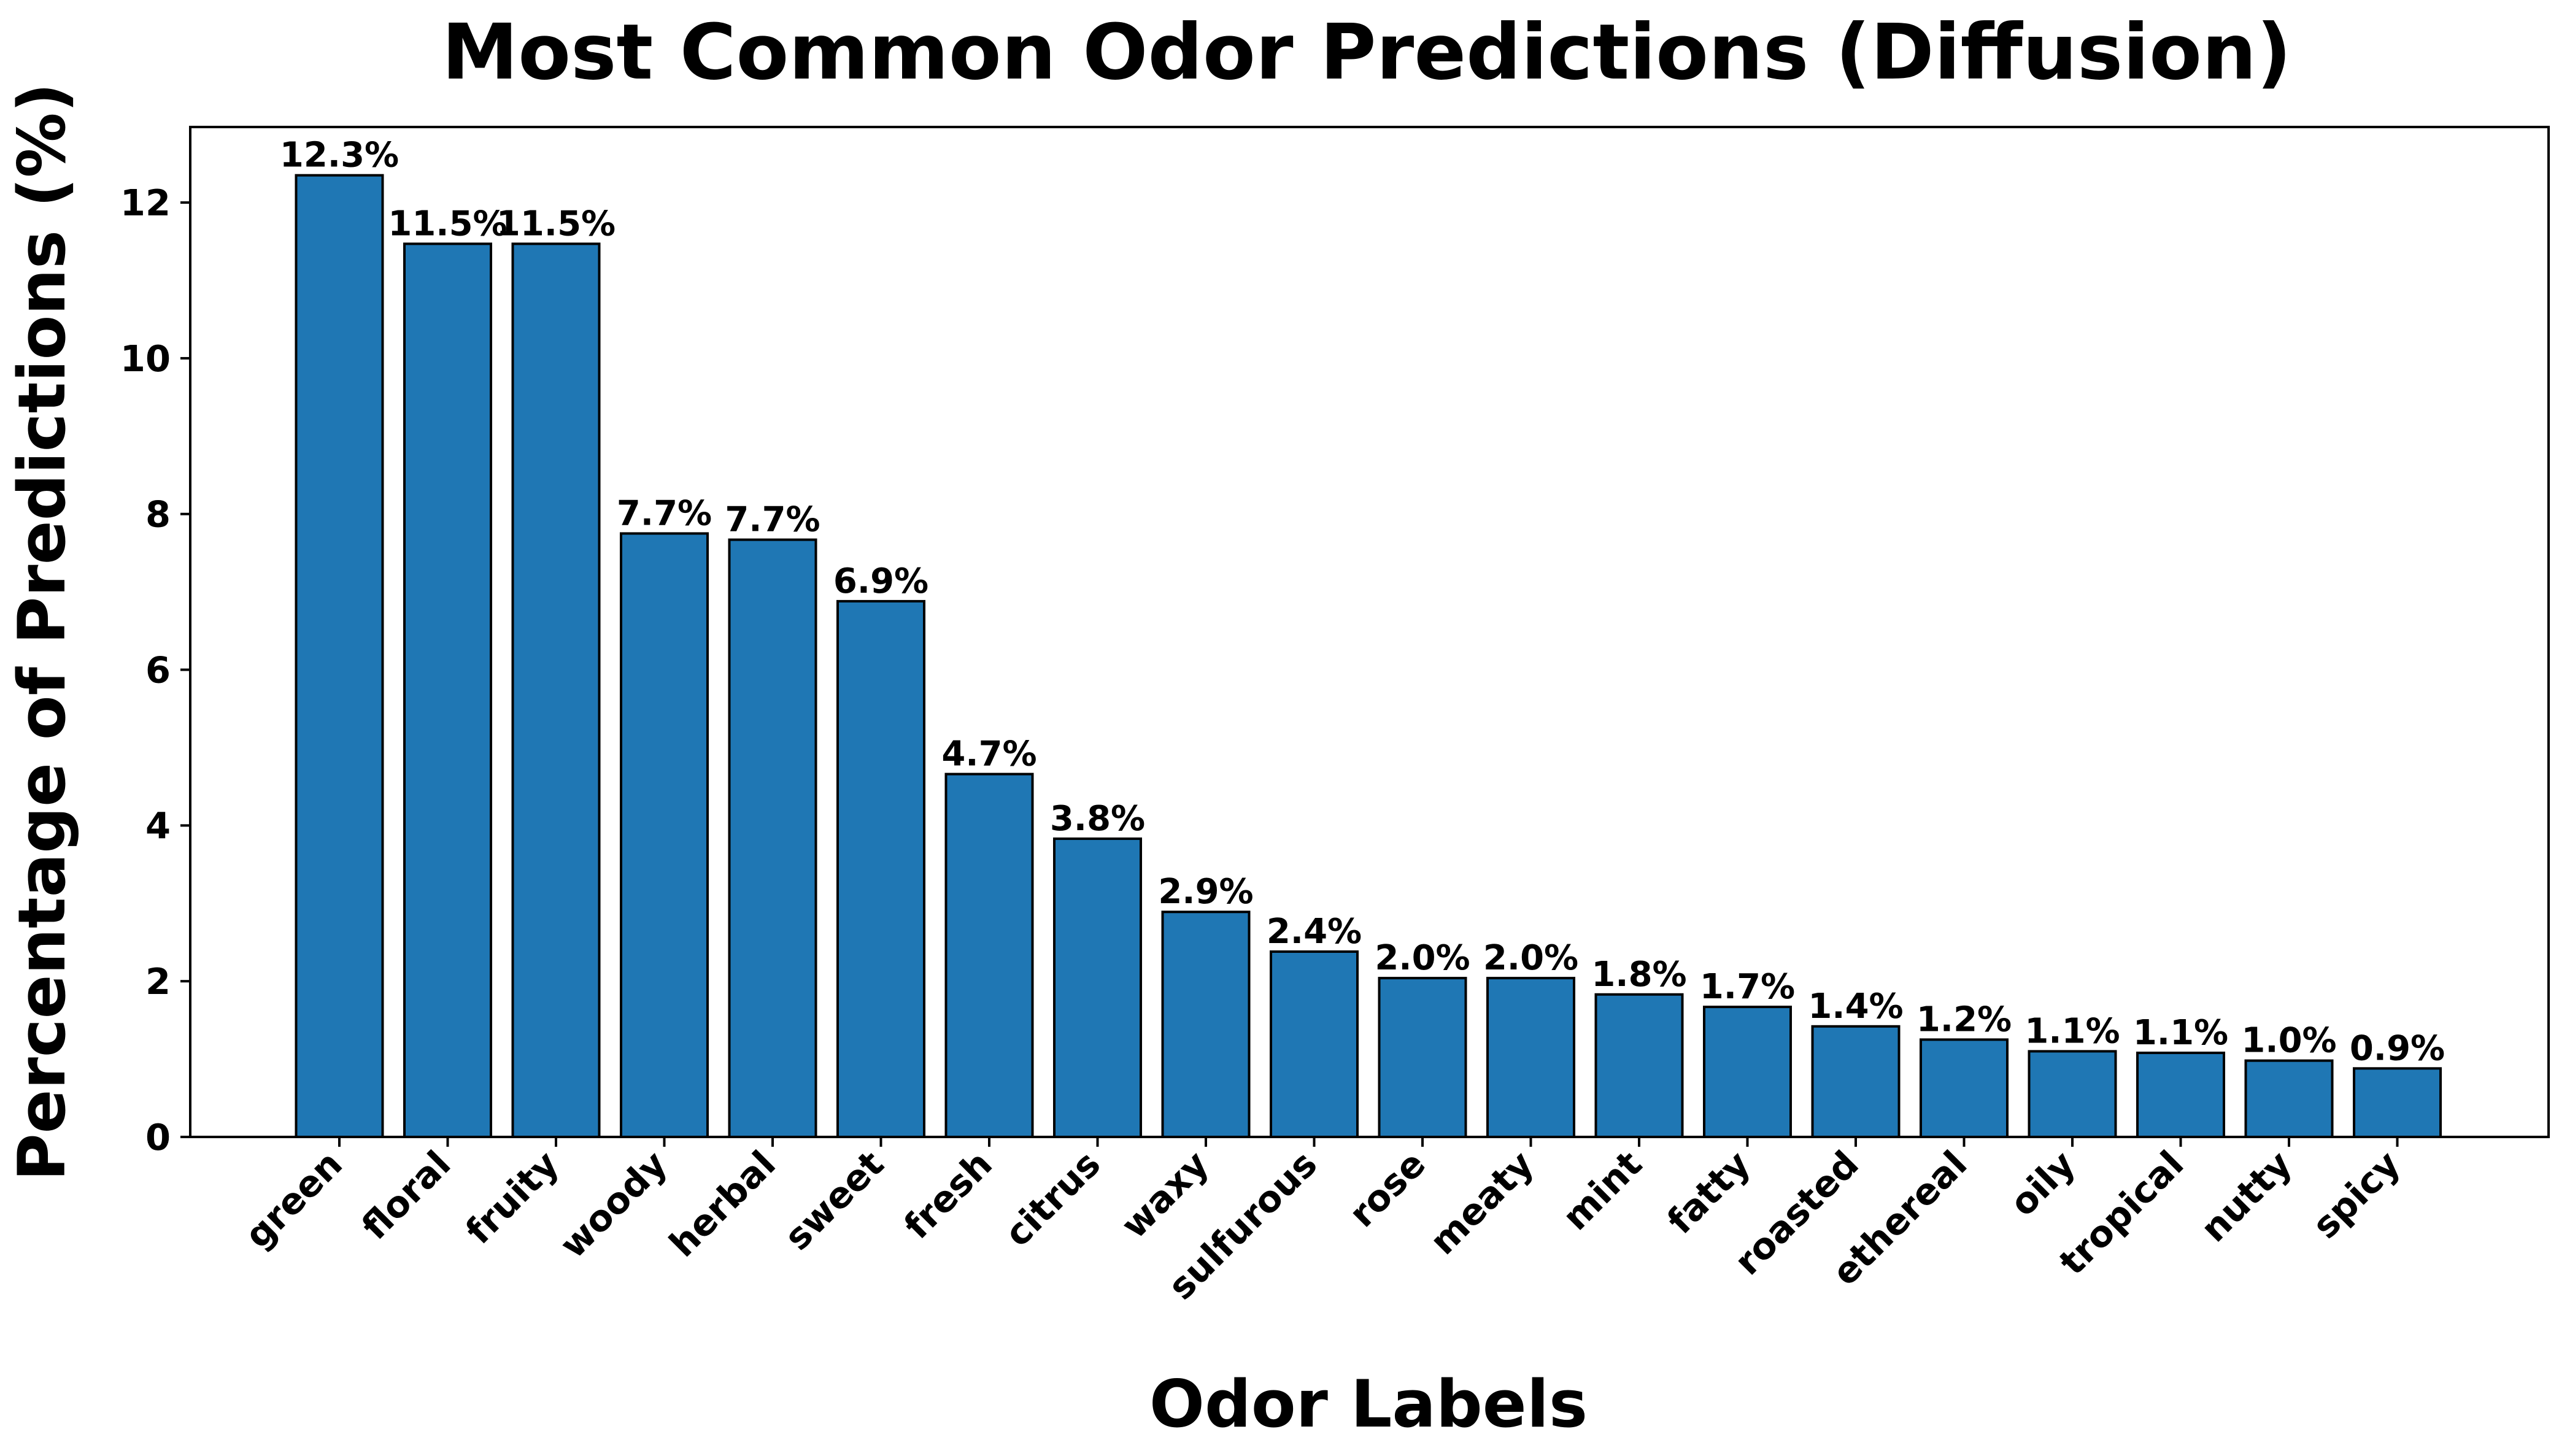  What do you see at coordinates (1097, 987) in the screenshot?
I see `bar-citrus` at bounding box center [1097, 987].